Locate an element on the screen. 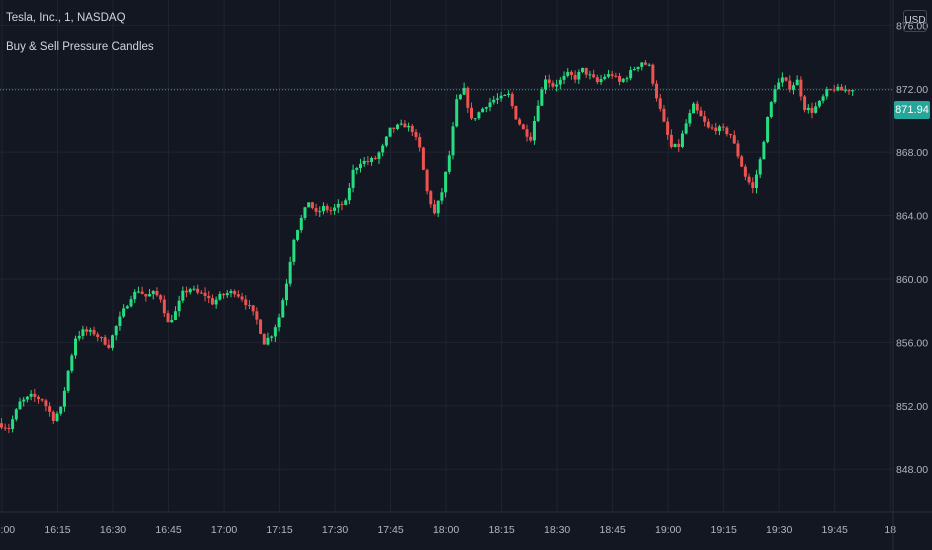  indicator-title: Buy & Sell Pressure Candles is located at coordinates (80, 47).